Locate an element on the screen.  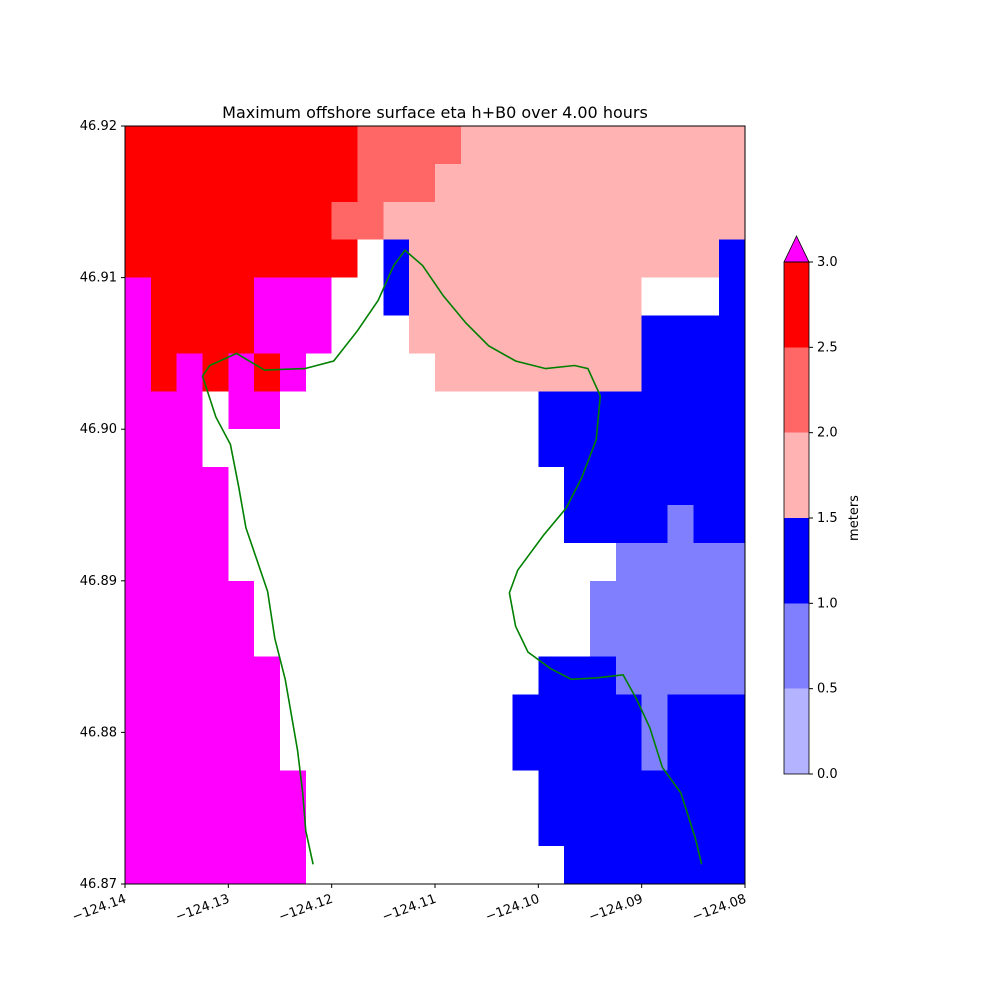
colorbar-tick-label: 0.5 is located at coordinates (827, 689).